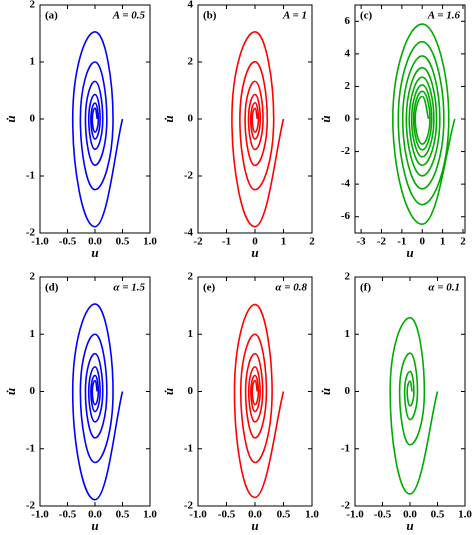 The width and height of the screenshot is (474, 535). I want to click on annotation: A = 0.5, so click(129, 16).